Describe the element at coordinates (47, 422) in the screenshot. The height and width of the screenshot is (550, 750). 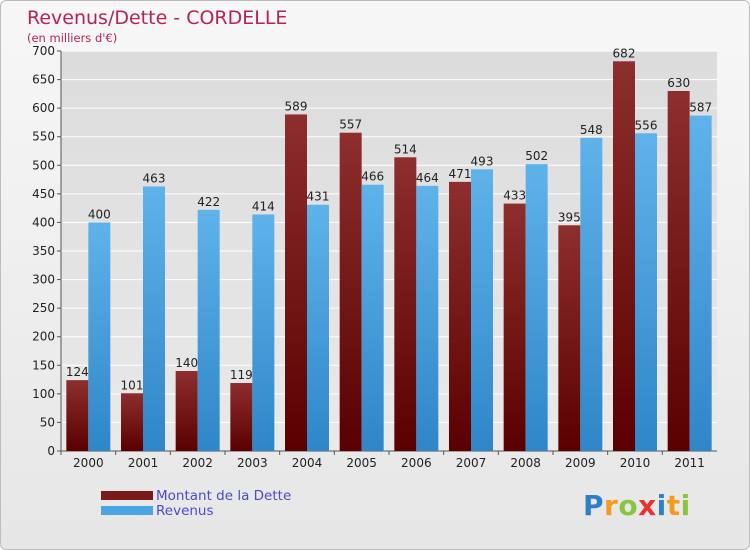
I see `y-tick-label: 50` at that location.